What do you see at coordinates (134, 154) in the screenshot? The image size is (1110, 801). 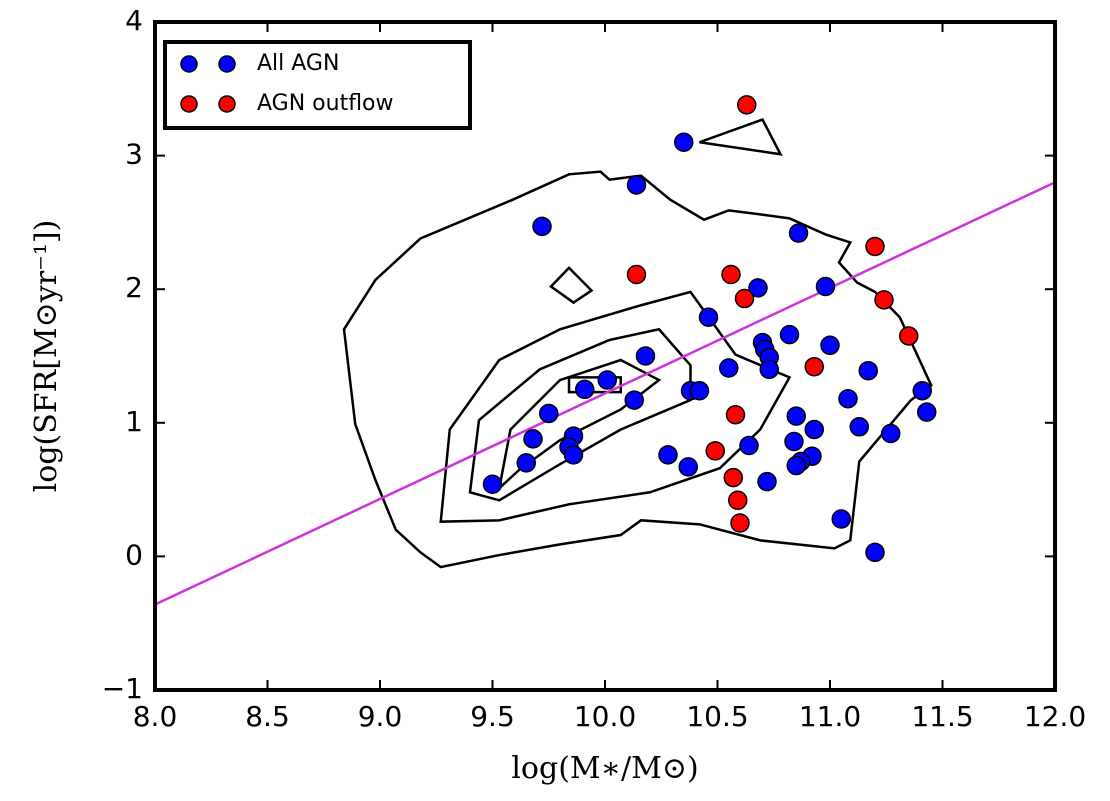 I see `y-tick-label: 3` at bounding box center [134, 154].